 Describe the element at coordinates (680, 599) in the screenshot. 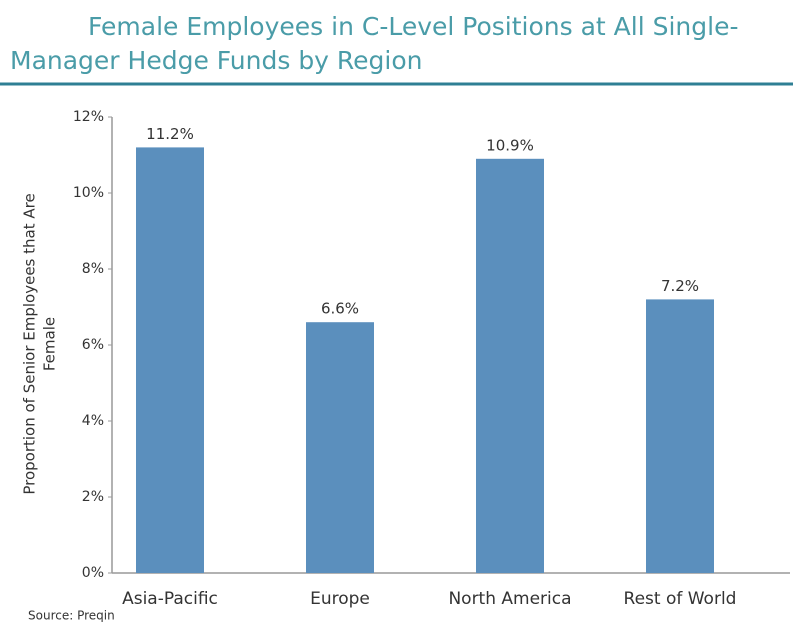

I see `x-tick-label: Rest of World` at that location.